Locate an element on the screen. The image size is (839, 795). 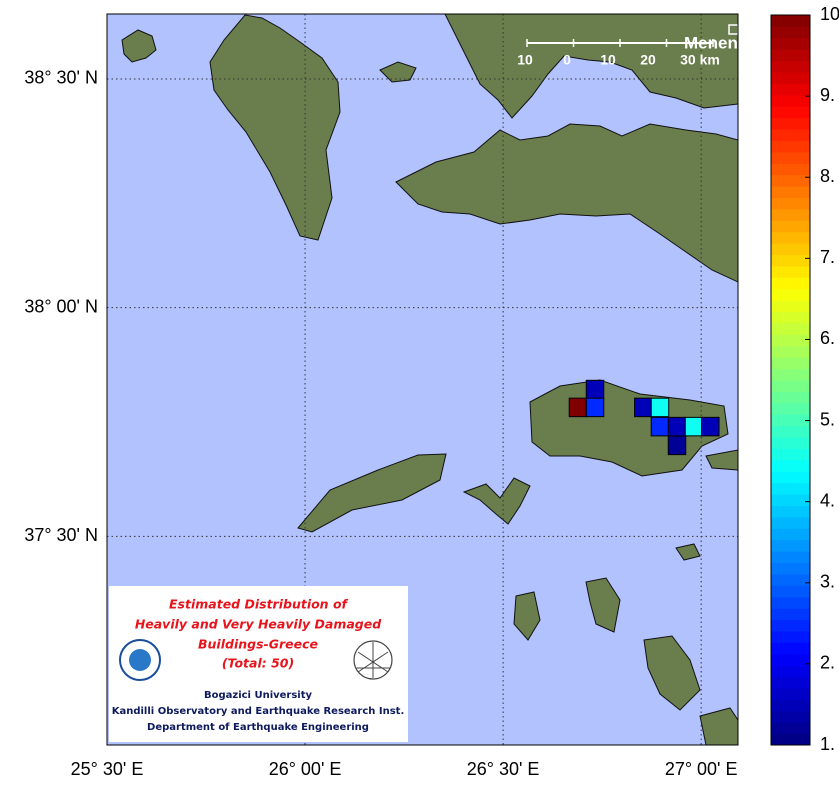
institution: Department of Earthquake Engineering is located at coordinates (258, 727).